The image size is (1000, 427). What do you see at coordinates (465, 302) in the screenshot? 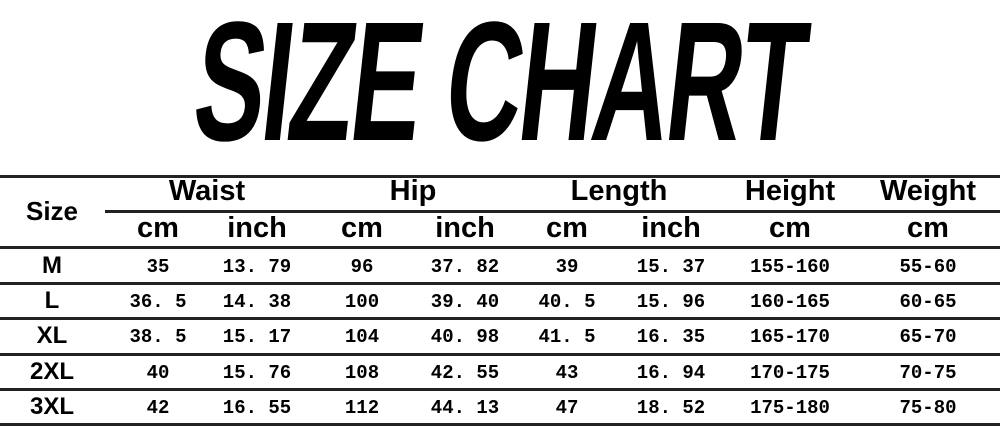
I see `table-cell: 39. 40` at bounding box center [465, 302].